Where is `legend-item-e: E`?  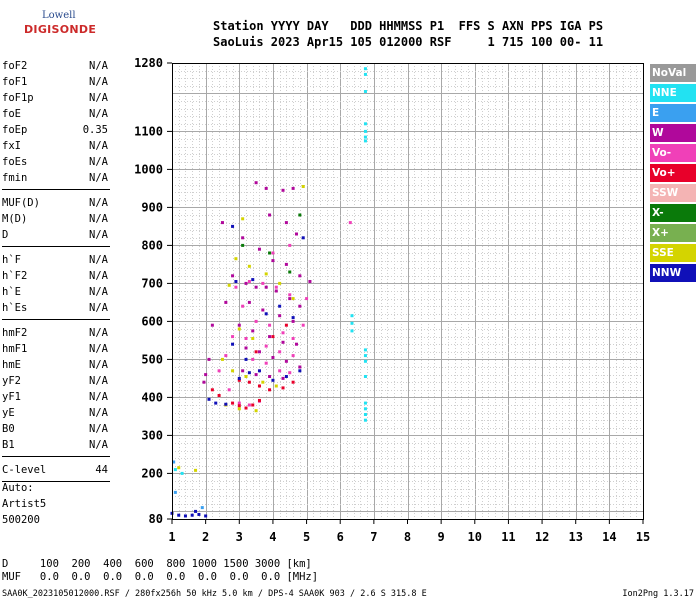
legend-item-e: E is located at coordinates (673, 113).